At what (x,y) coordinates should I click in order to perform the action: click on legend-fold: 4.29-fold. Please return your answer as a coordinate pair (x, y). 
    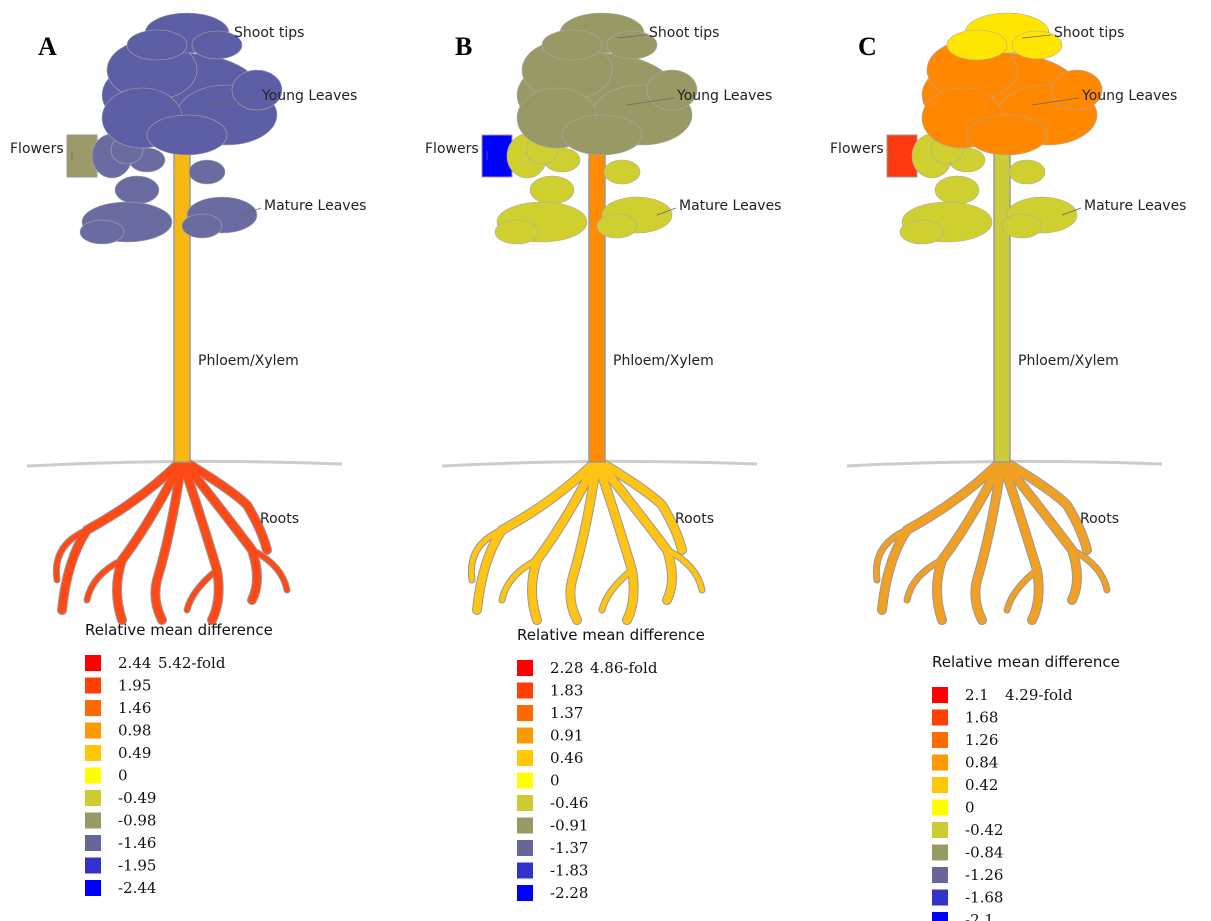
    Looking at the image, I should click on (1039, 695).